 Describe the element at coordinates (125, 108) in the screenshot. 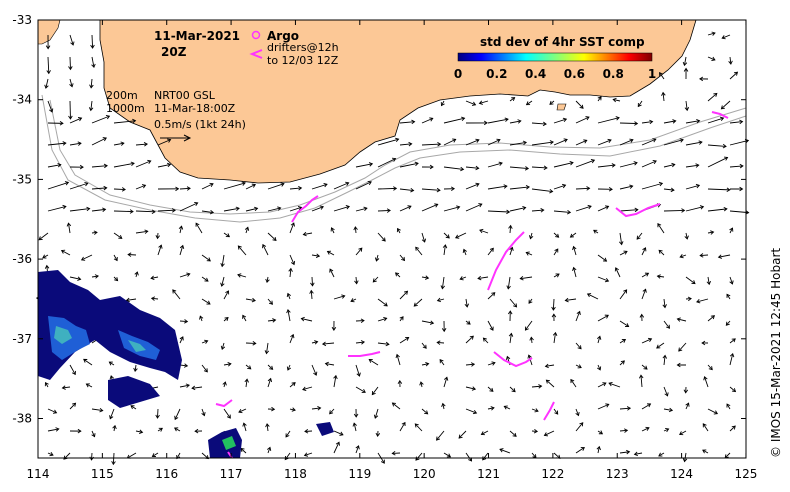

I see `isobath-1000-label: 1000m` at that location.